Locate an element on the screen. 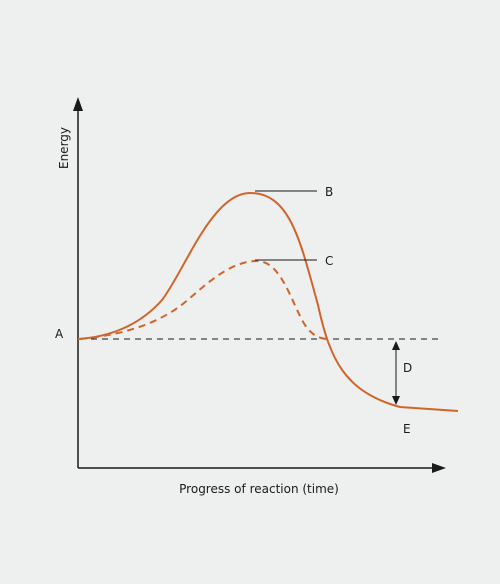 The height and width of the screenshot is (584, 500). label-b: B is located at coordinates (329, 192).